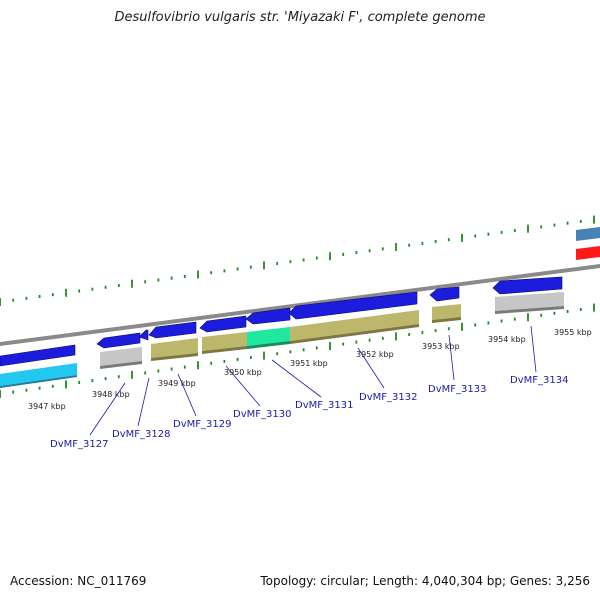  Describe the element at coordinates (141, 434) in the screenshot. I see `locus-label-3128: DvMF_3128` at that location.